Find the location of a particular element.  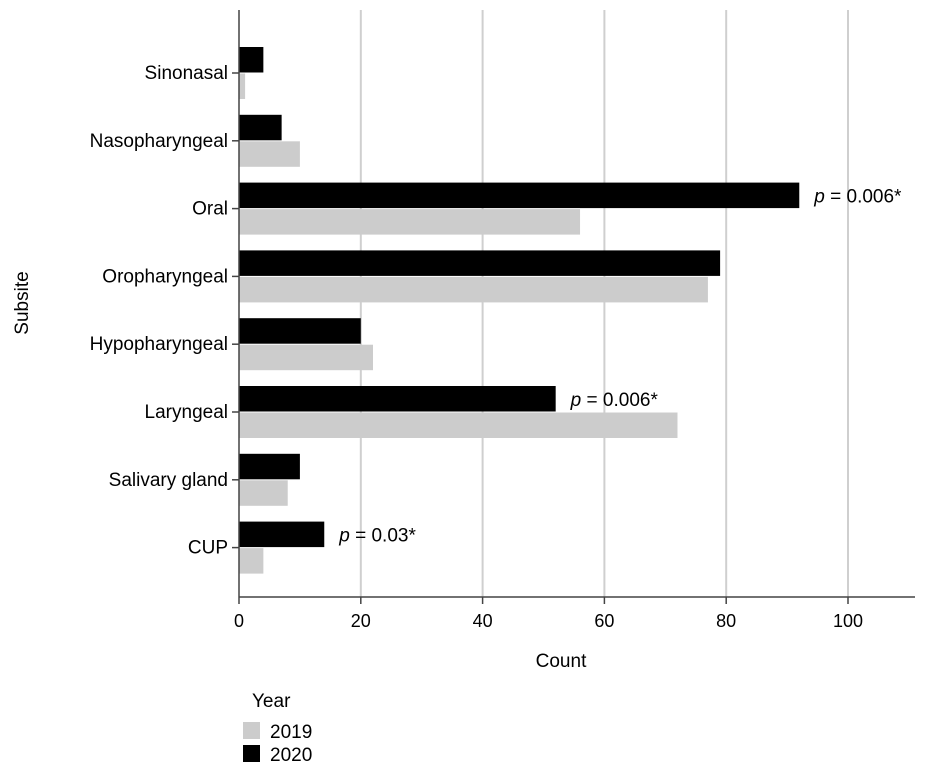

bar-2019-oropharyngeal is located at coordinates (473, 289).